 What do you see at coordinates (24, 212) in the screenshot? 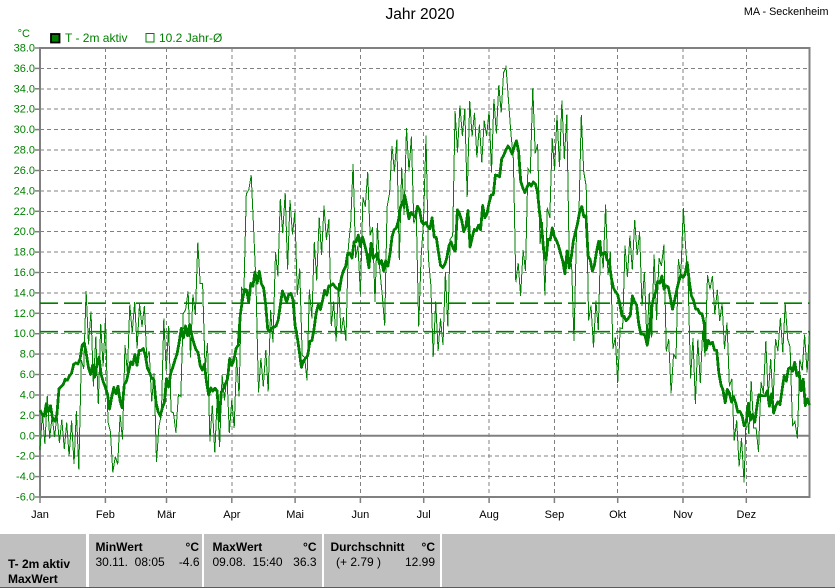
I see `svg-text: 22.0` at bounding box center [24, 212].